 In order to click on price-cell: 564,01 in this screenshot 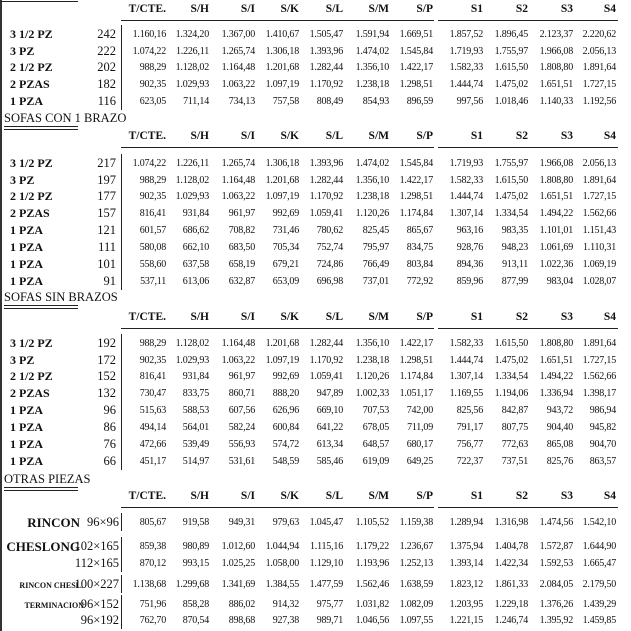, I will do `click(196, 427)`.